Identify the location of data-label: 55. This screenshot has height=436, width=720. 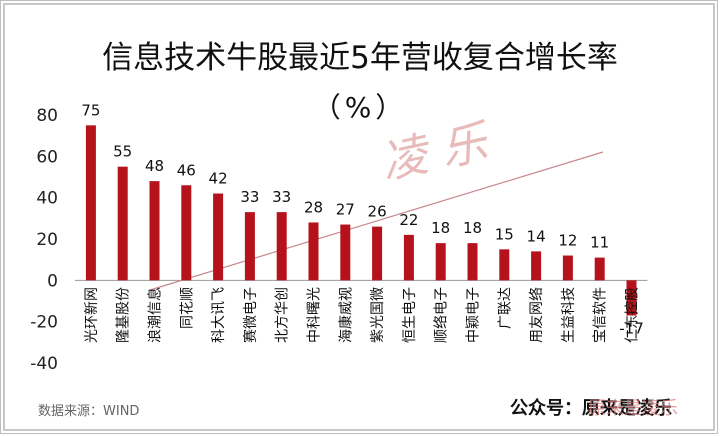
(122, 152).